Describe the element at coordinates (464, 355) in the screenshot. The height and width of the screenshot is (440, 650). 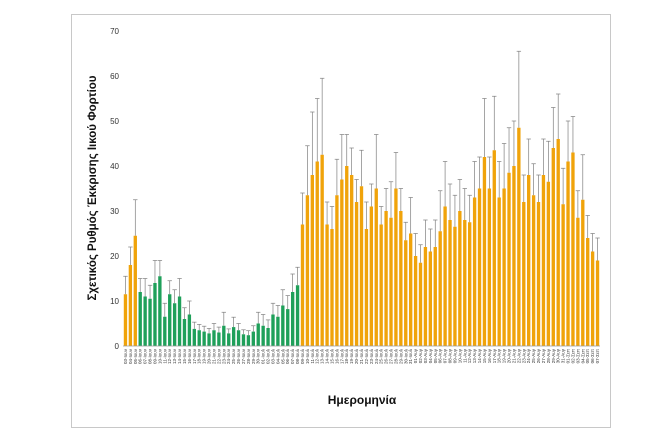
I see `x-tick-label: 11-Αυγ` at that location.